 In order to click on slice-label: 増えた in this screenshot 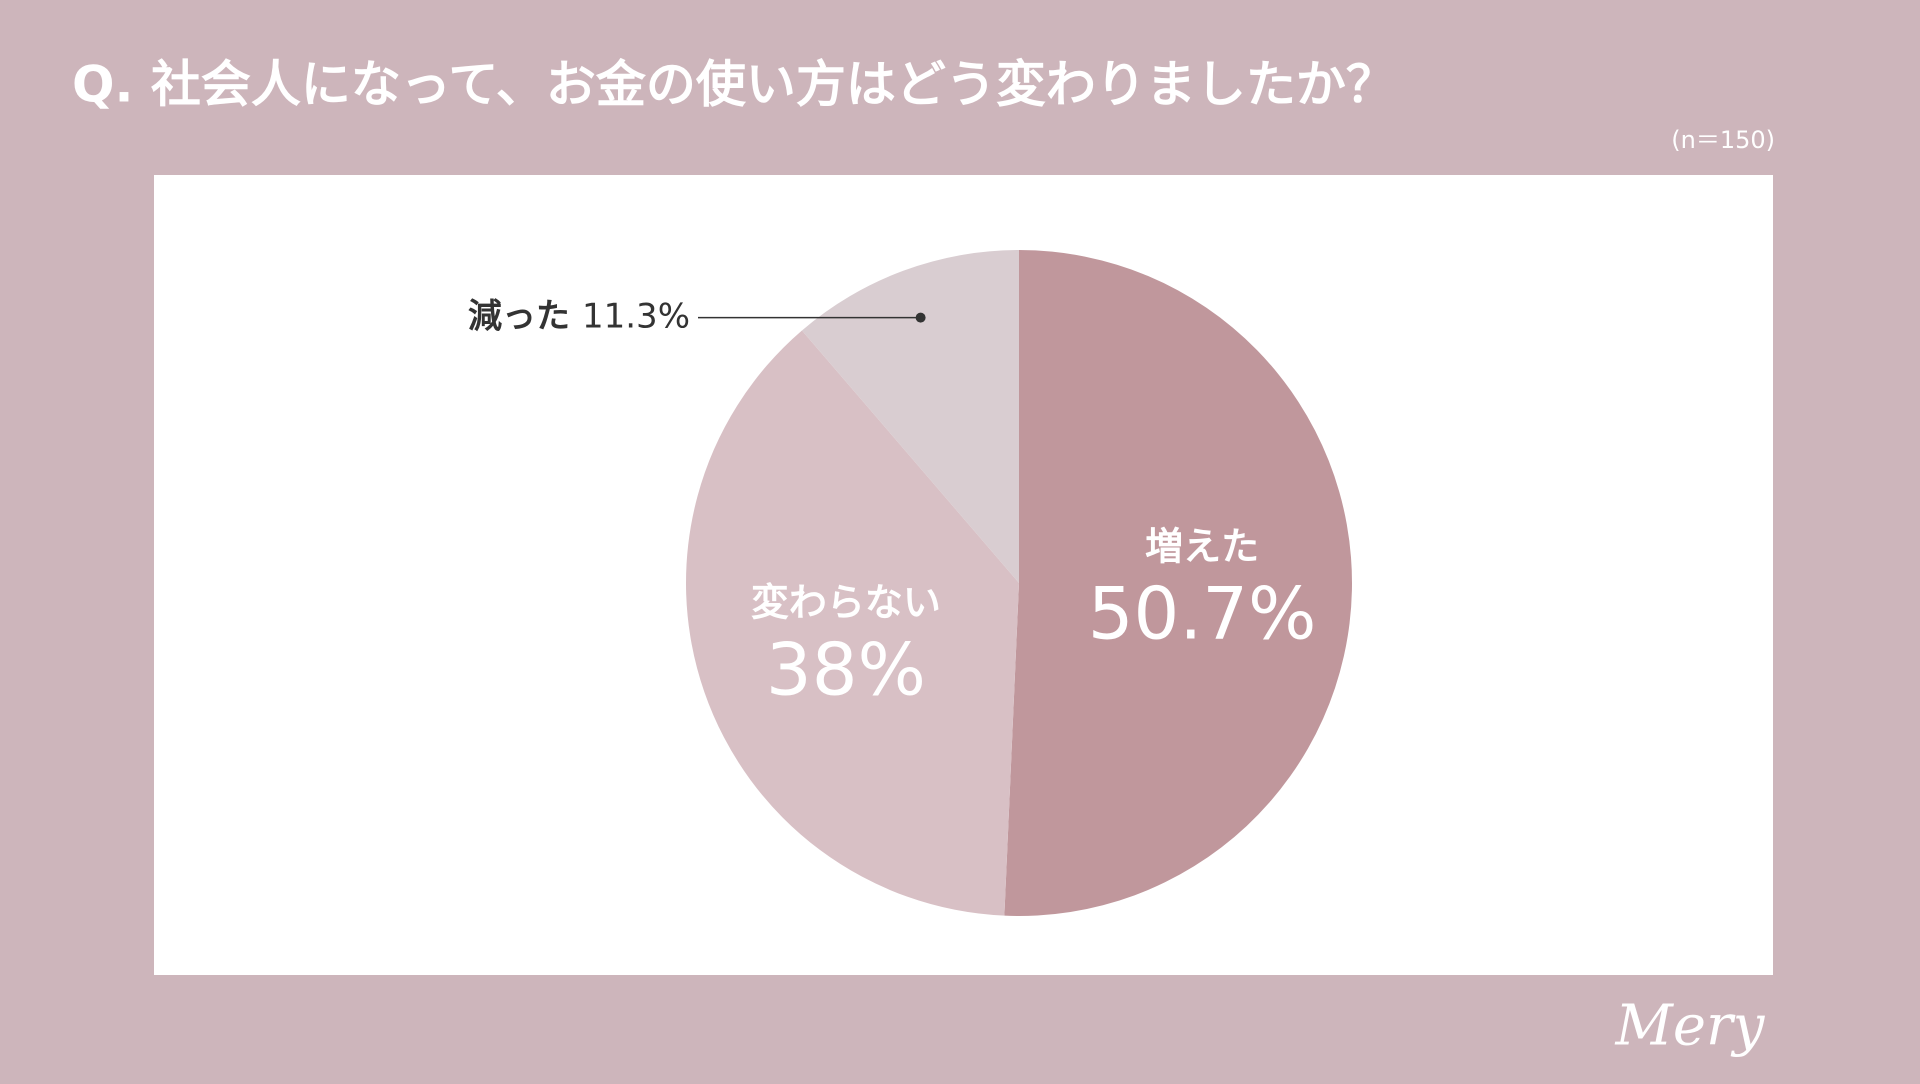, I will do `click(1202, 547)`.